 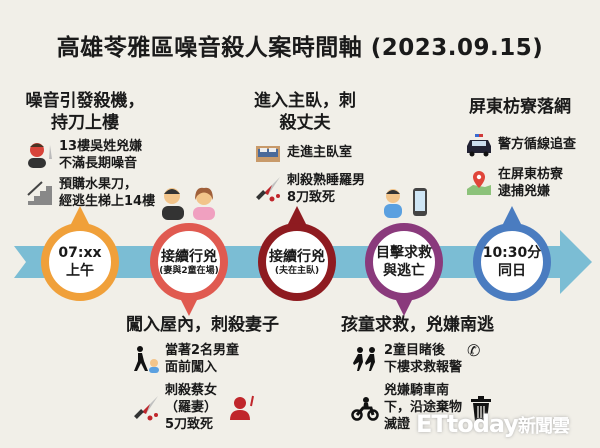 I want to click on item-text: 2童目睹後, so click(x=415, y=350).